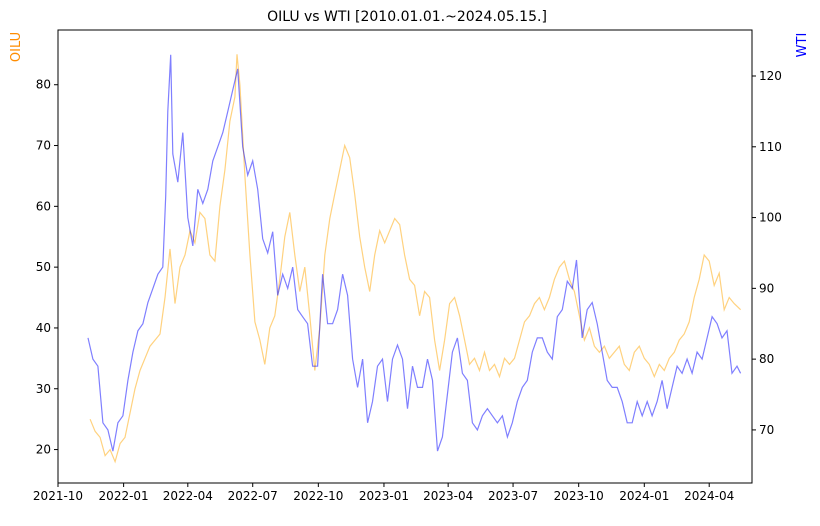 Image resolution: width=820 pixels, height=526 pixels. I want to click on left-y-tick: 80, so click(47, 85).